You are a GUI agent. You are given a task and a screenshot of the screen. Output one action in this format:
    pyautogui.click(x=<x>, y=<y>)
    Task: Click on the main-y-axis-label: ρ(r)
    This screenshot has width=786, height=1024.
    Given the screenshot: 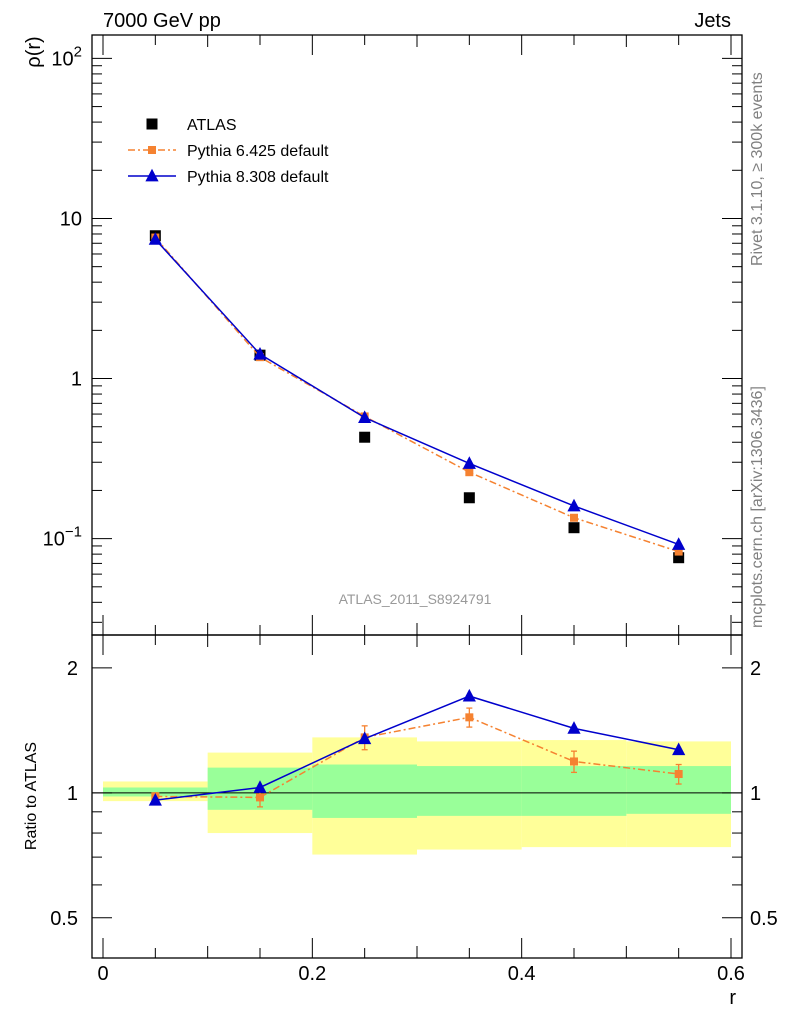 What is the action you would take?
    pyautogui.click(x=34, y=51)
    